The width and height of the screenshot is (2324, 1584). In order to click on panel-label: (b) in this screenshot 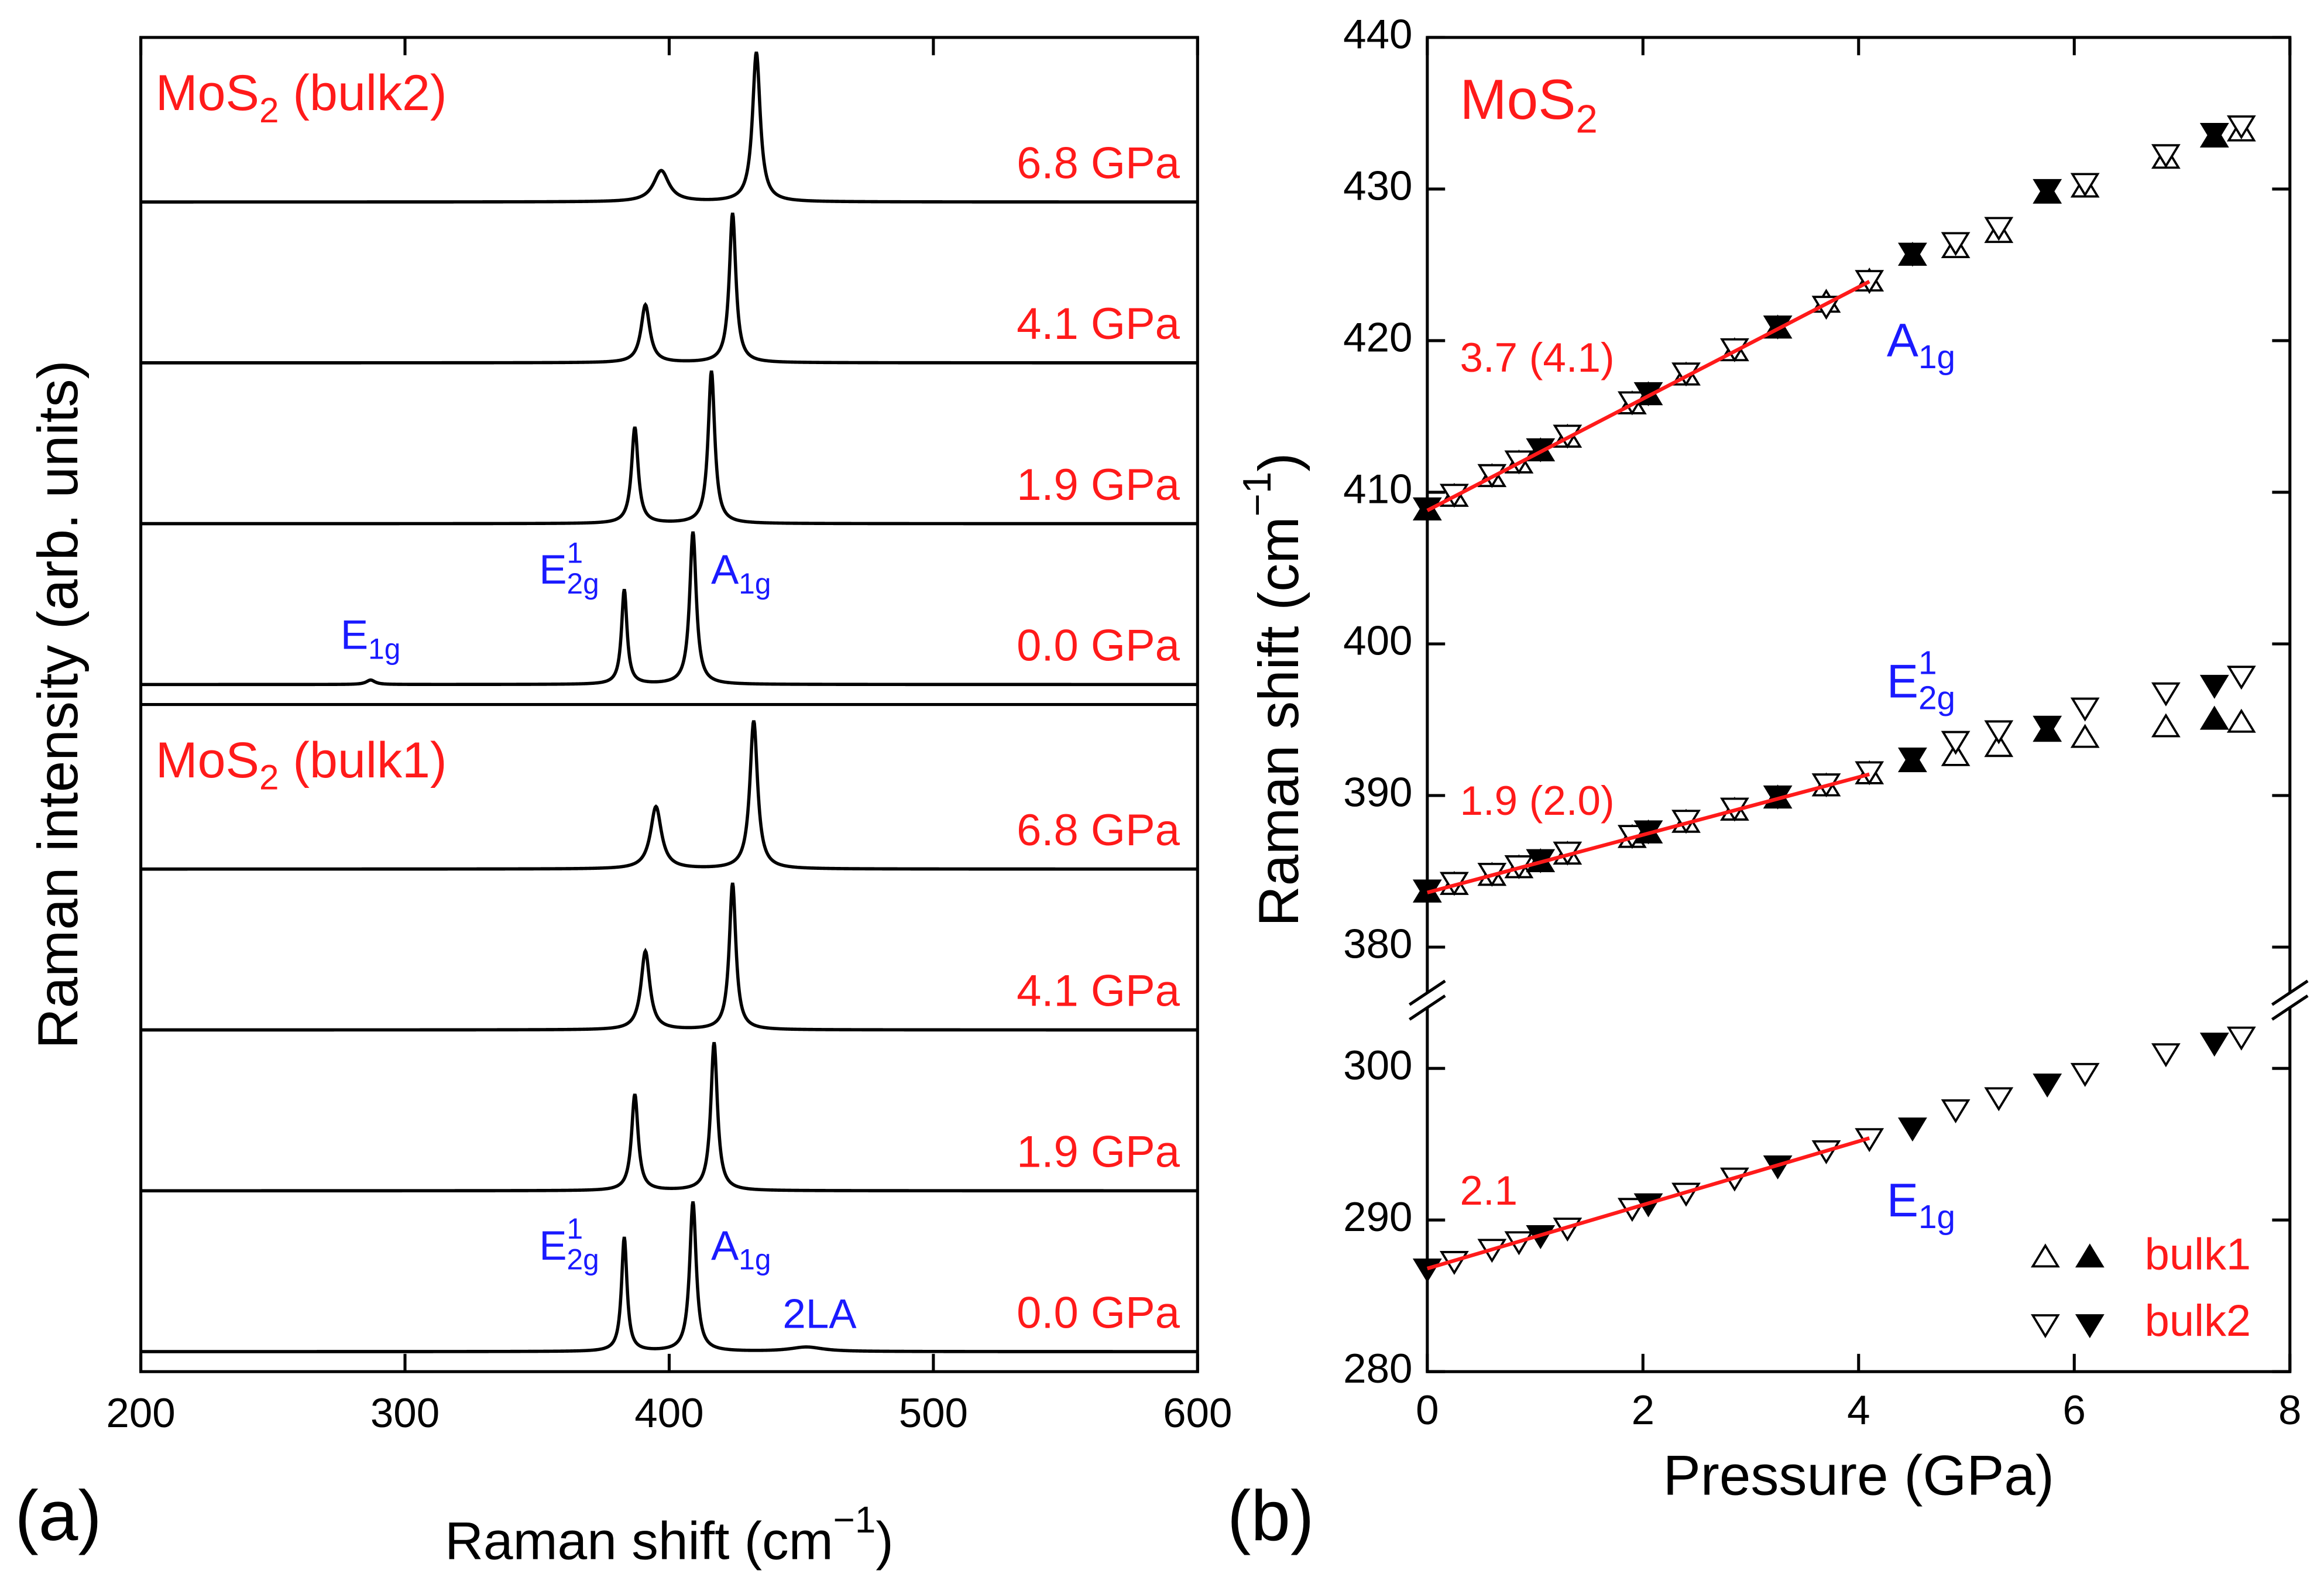, I will do `click(1270, 1515)`.